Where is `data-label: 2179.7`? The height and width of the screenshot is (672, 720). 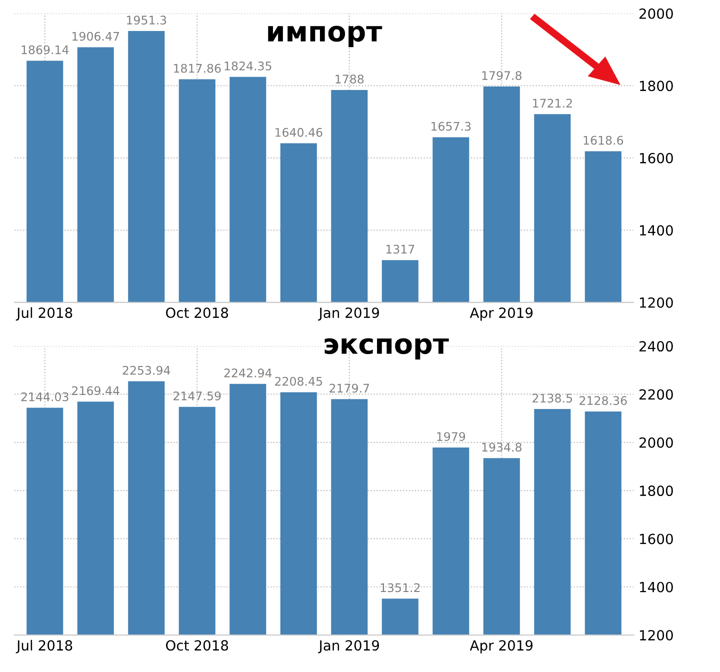
data-label: 2179.7 is located at coordinates (350, 388).